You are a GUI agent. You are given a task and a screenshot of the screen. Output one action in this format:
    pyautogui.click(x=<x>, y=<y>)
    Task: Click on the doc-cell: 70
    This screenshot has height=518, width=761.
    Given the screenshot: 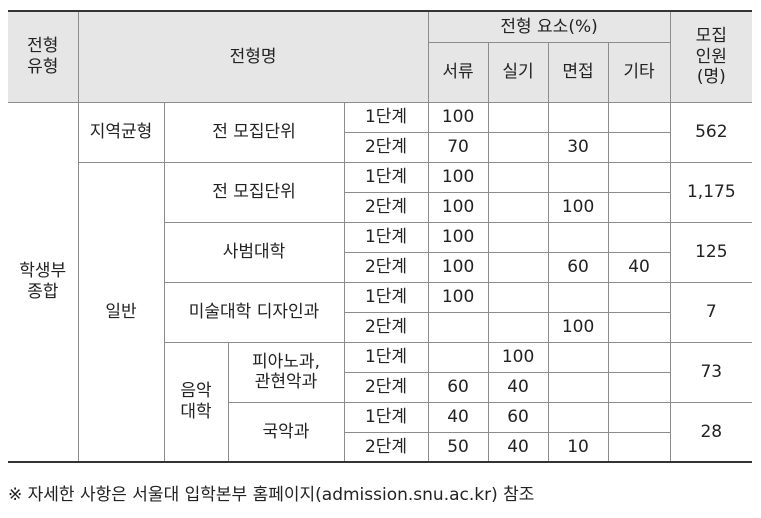 What is the action you would take?
    pyautogui.click(x=458, y=147)
    